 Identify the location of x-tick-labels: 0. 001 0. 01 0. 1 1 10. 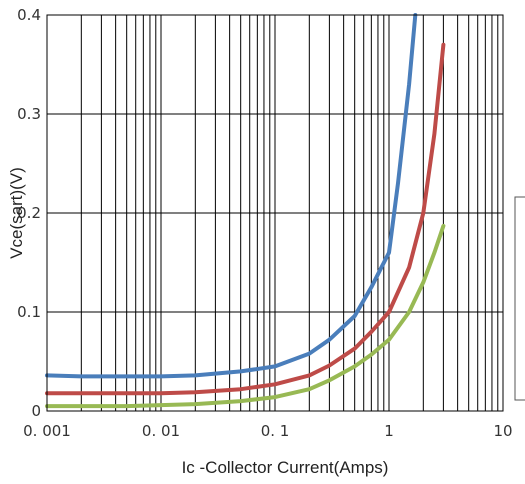
(267, 431).